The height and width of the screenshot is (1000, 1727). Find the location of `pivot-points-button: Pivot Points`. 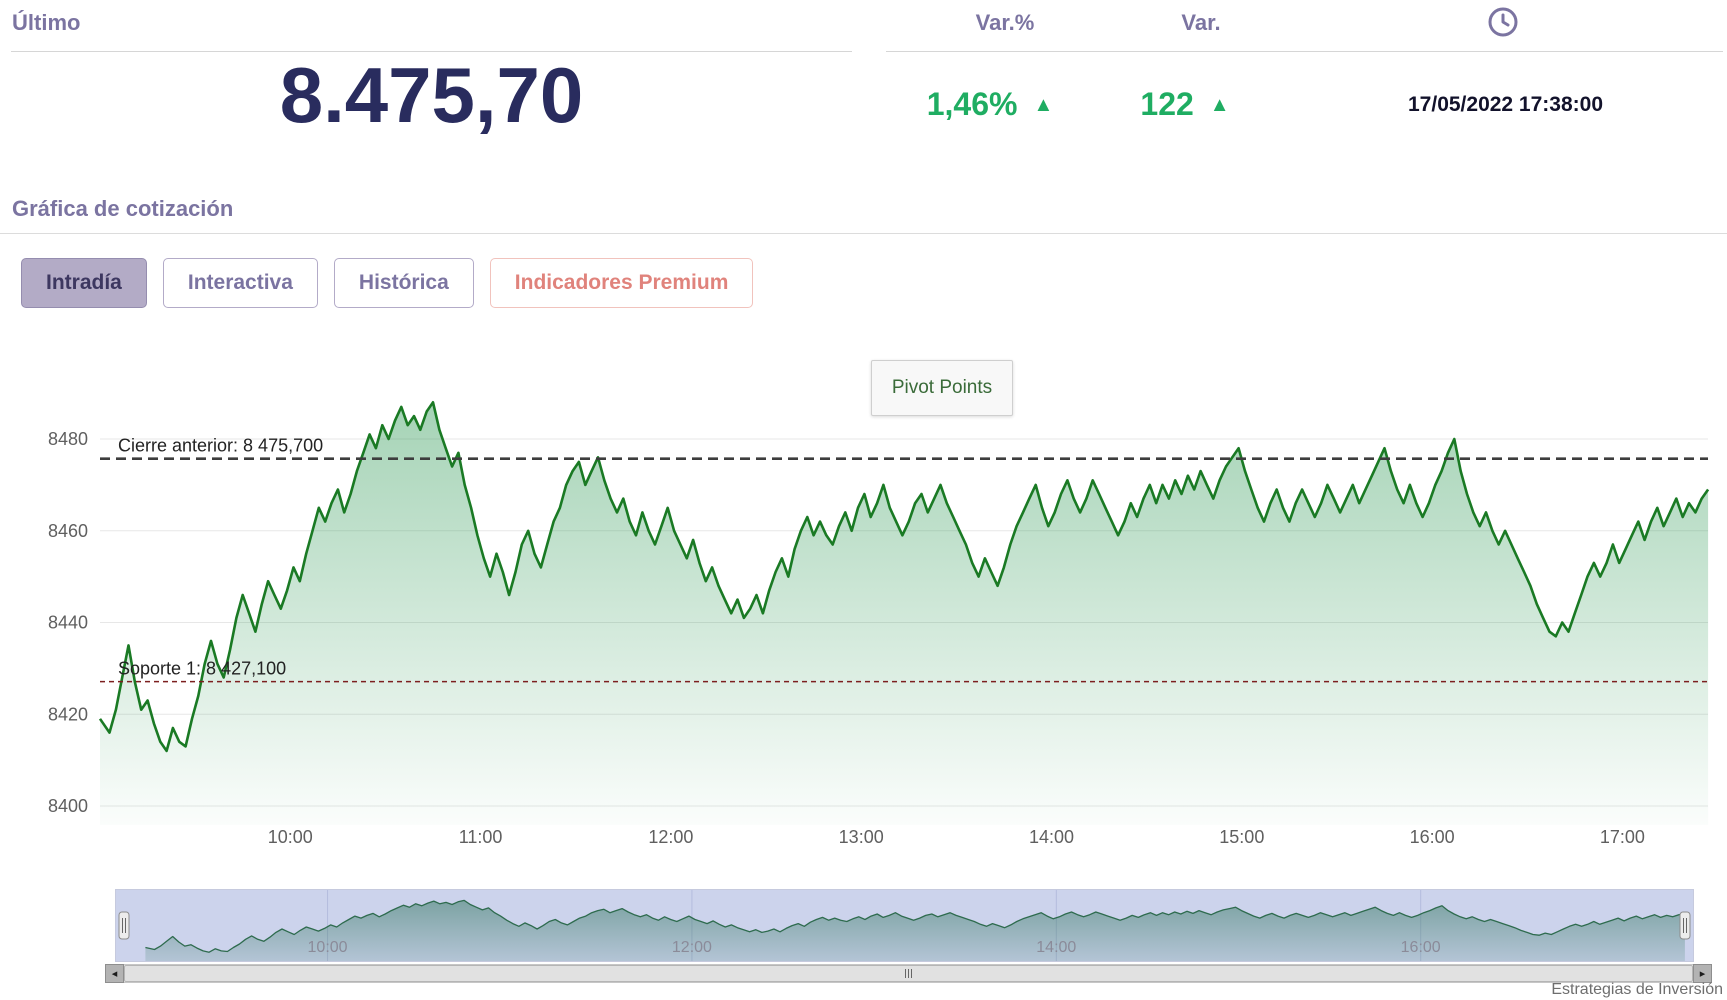

pivot-points-button: Pivot Points is located at coordinates (942, 388).